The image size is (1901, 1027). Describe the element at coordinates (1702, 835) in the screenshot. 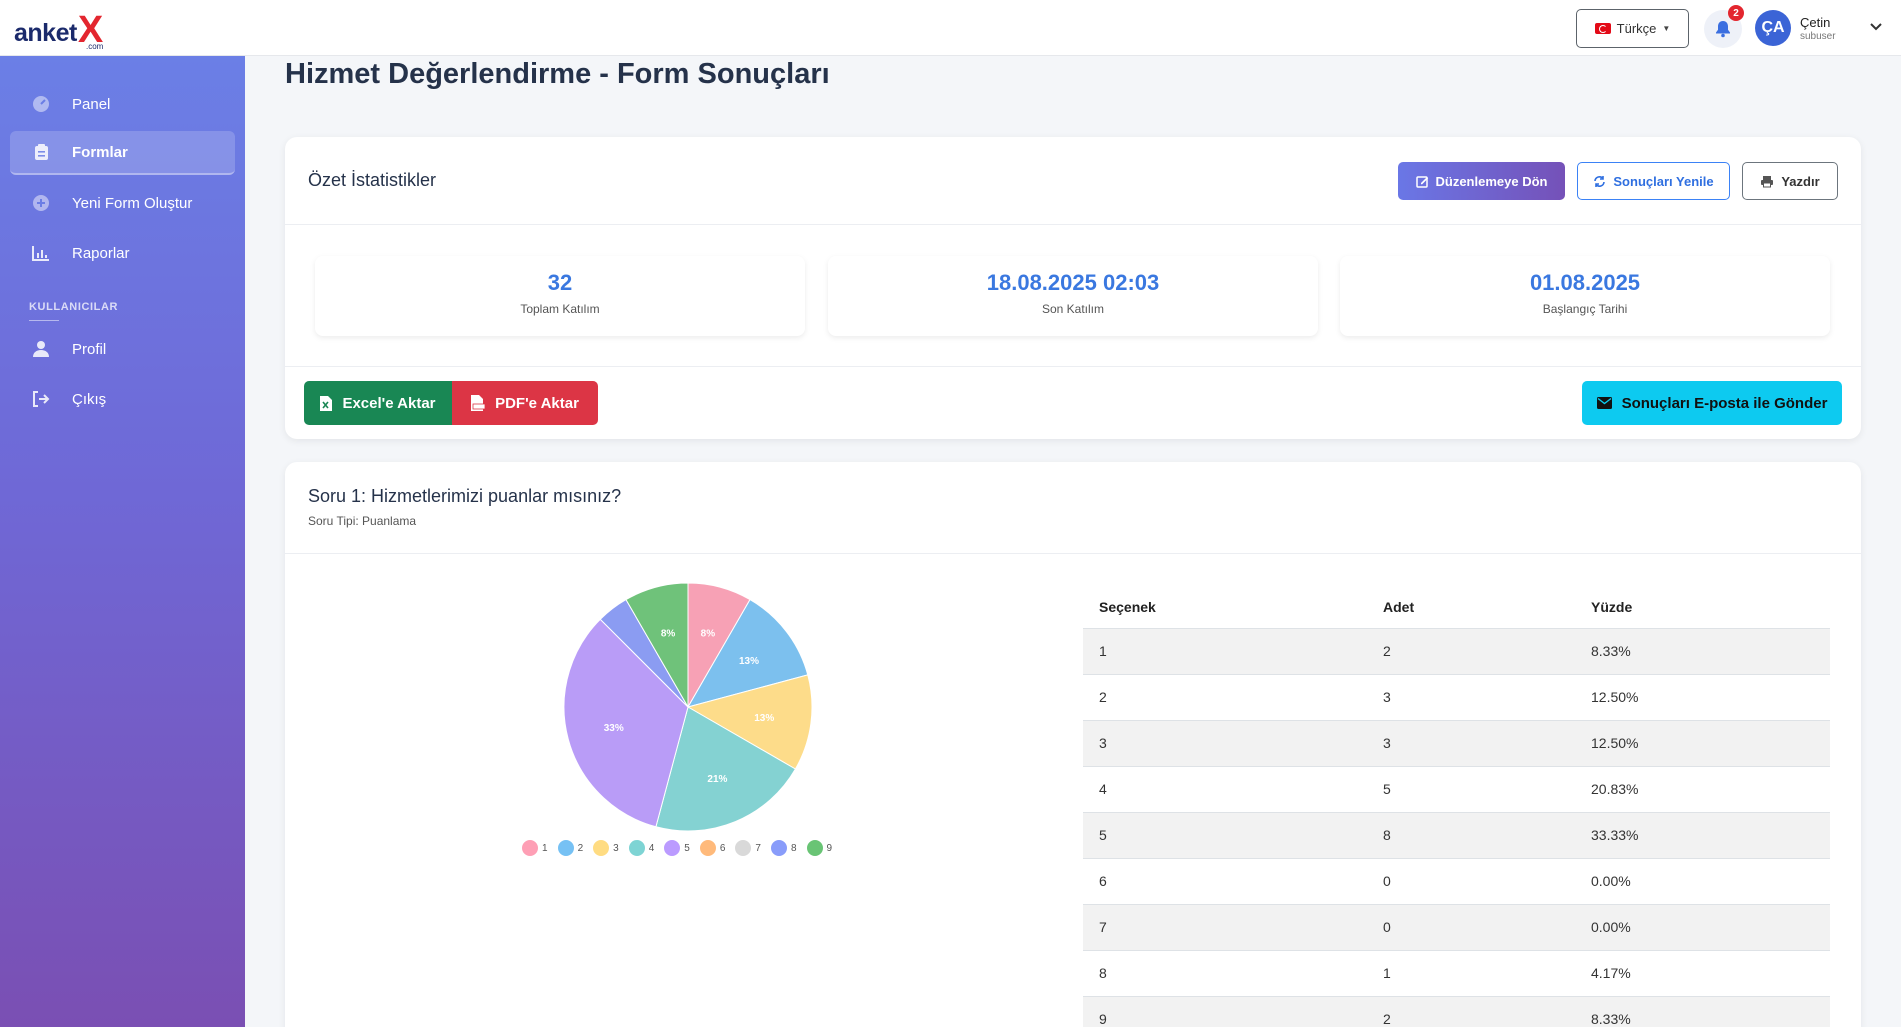

I see `table-cell: 33.33%` at that location.